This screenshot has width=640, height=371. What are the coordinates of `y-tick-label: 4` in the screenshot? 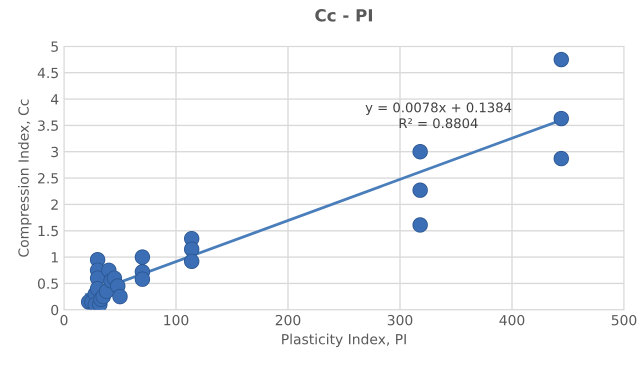 It's located at (54, 99).